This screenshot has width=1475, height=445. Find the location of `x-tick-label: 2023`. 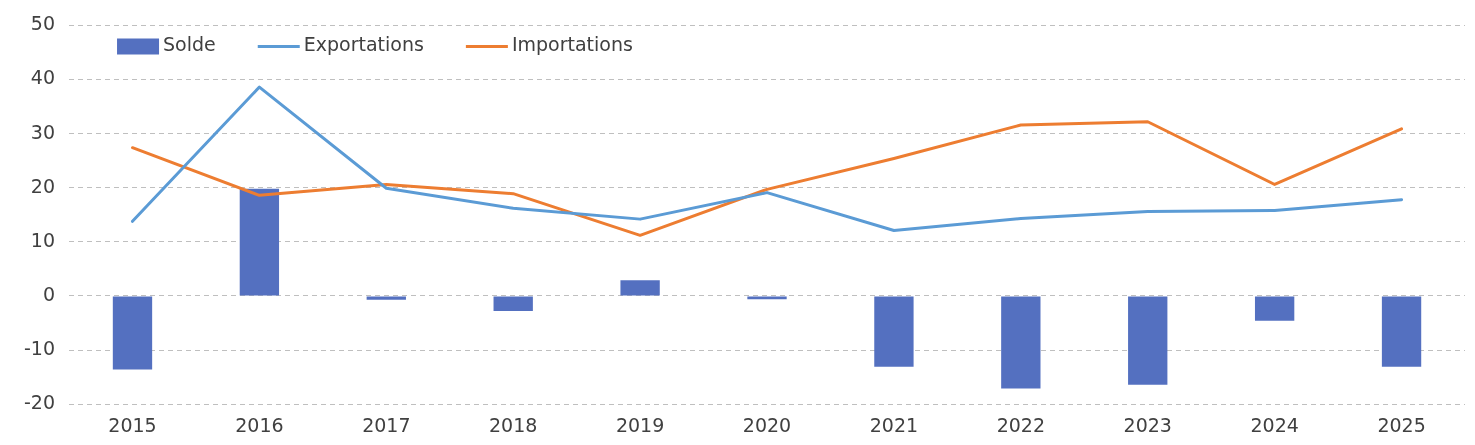

x-tick-label: 2023 is located at coordinates (1147, 424).